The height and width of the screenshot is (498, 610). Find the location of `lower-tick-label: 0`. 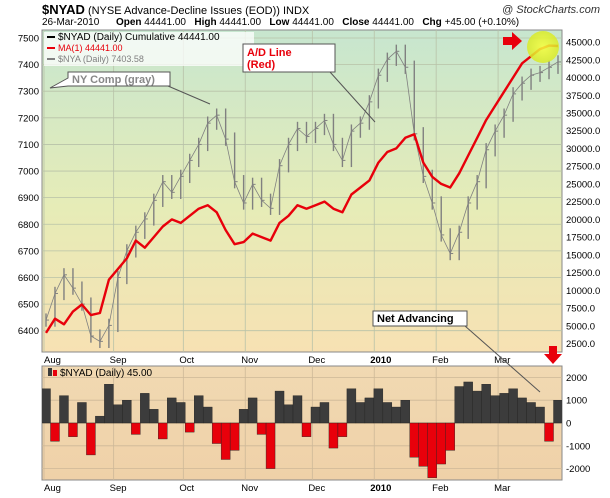

lower-tick-label: 0 is located at coordinates (568, 424).